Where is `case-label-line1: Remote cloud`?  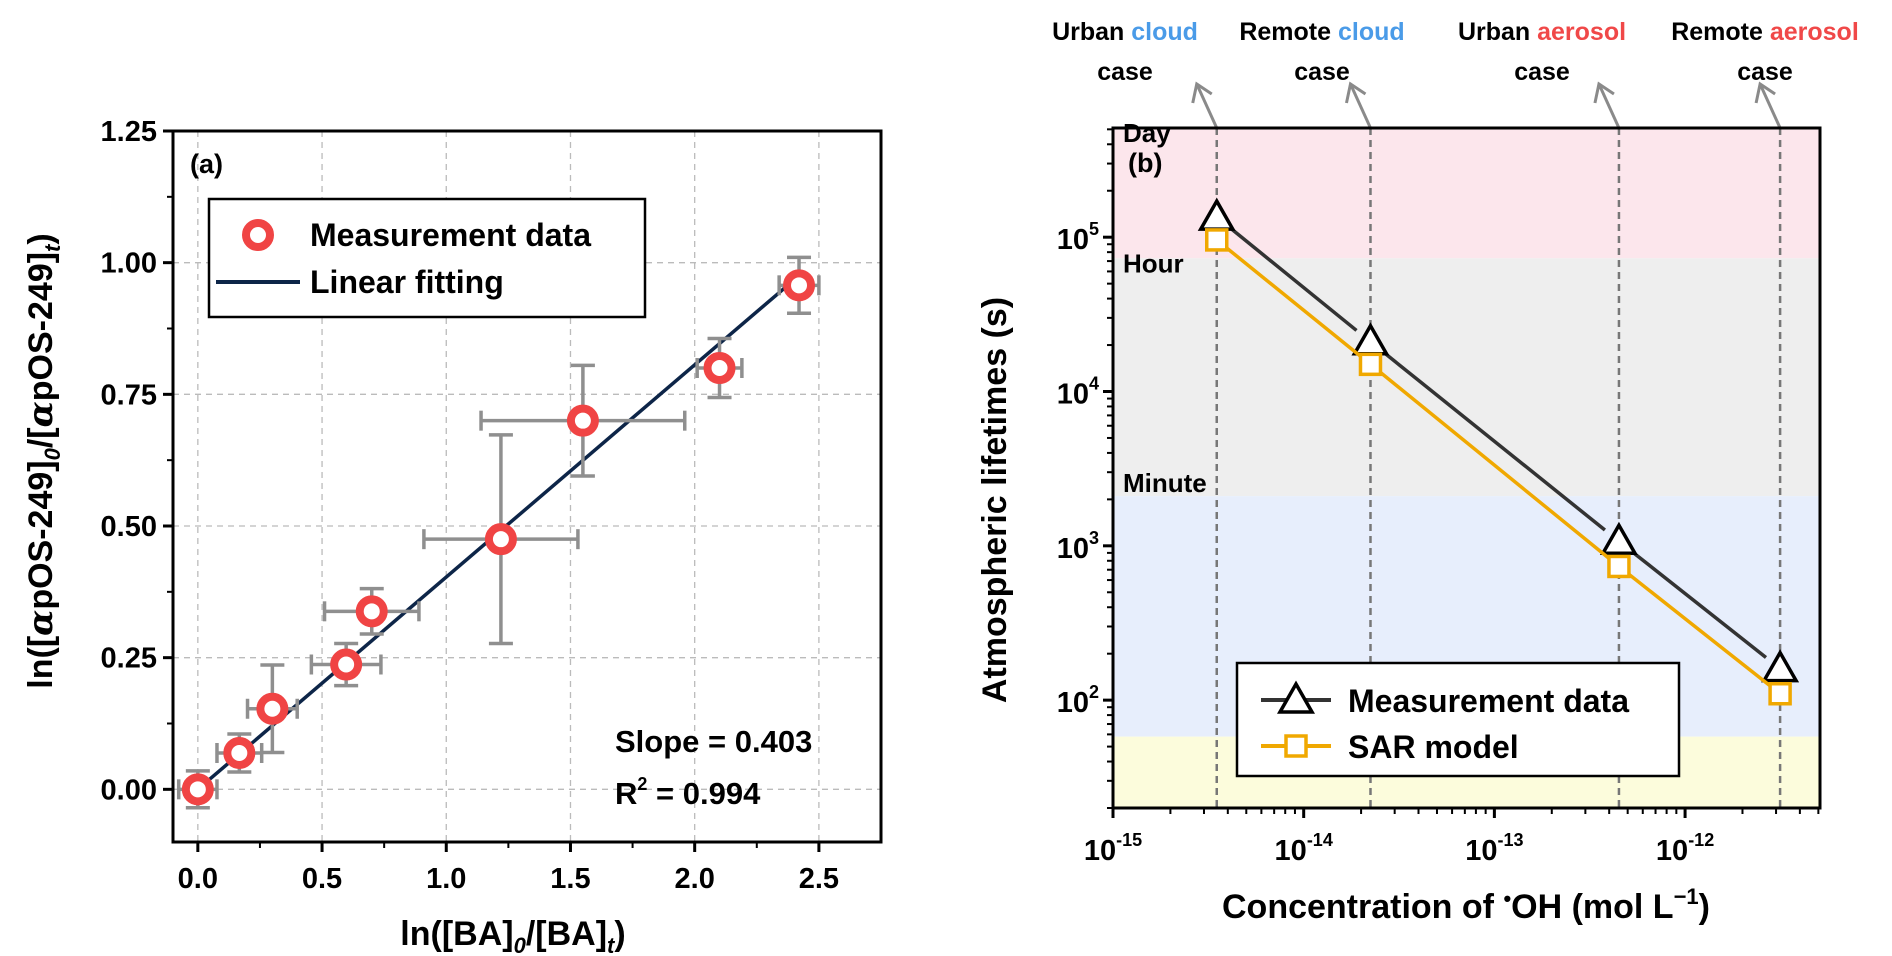
case-label-line1: Remote cloud is located at coordinates (1321, 32).